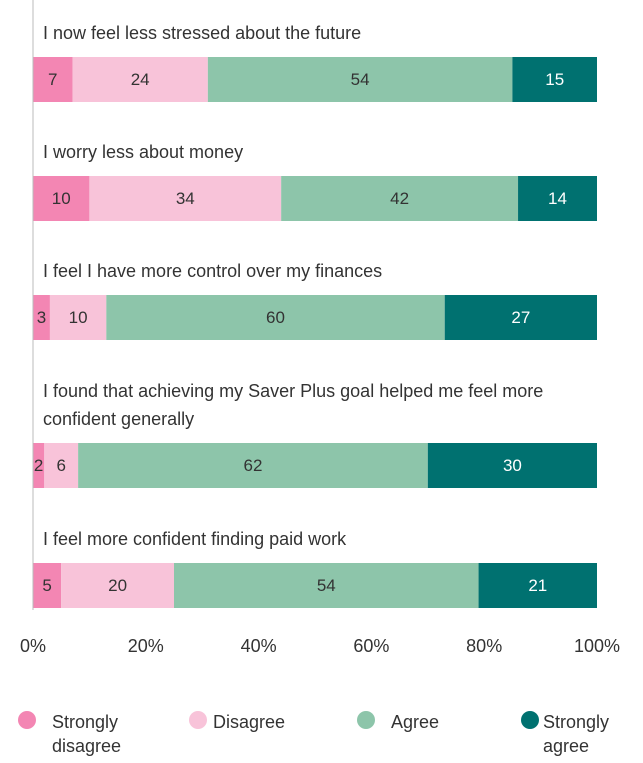 The width and height of the screenshot is (643, 763). I want to click on data-label: 60, so click(275, 317).